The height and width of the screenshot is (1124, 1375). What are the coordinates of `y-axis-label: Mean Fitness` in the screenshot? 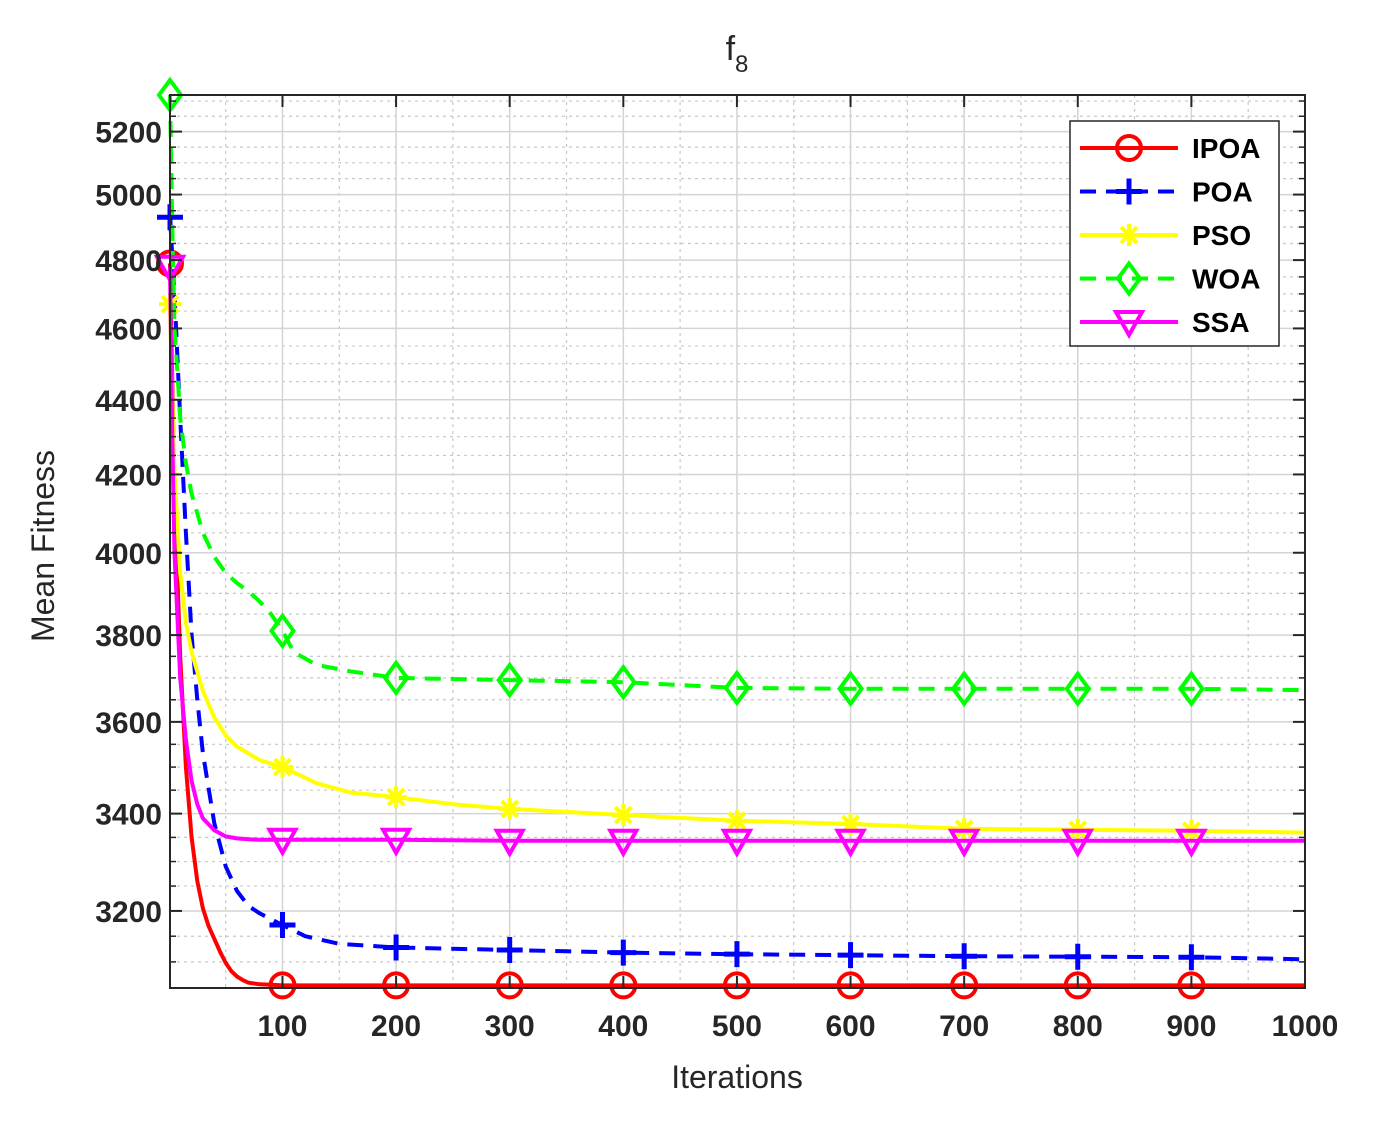 It's located at (43, 546).